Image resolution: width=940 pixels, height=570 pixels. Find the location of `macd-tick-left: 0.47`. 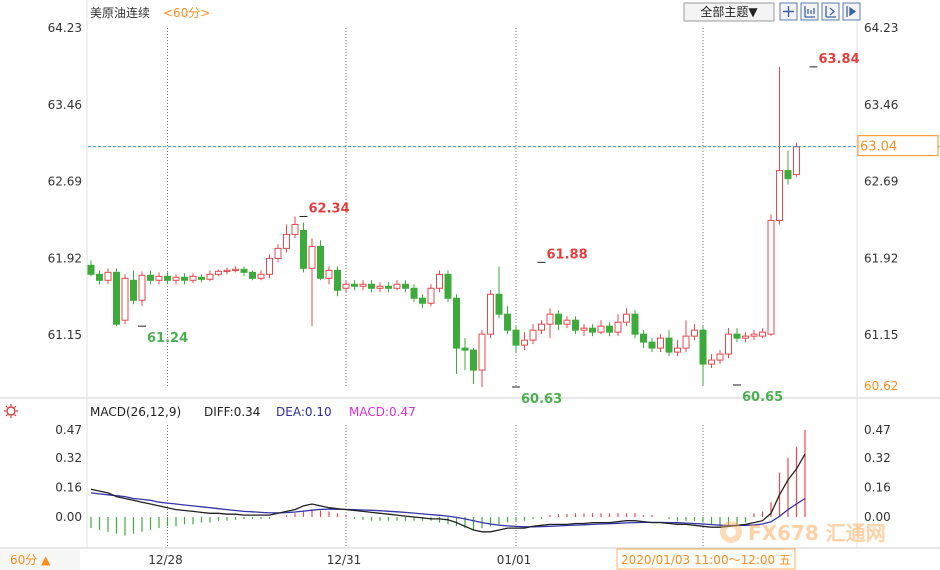

macd-tick-left: 0.47 is located at coordinates (68, 430).